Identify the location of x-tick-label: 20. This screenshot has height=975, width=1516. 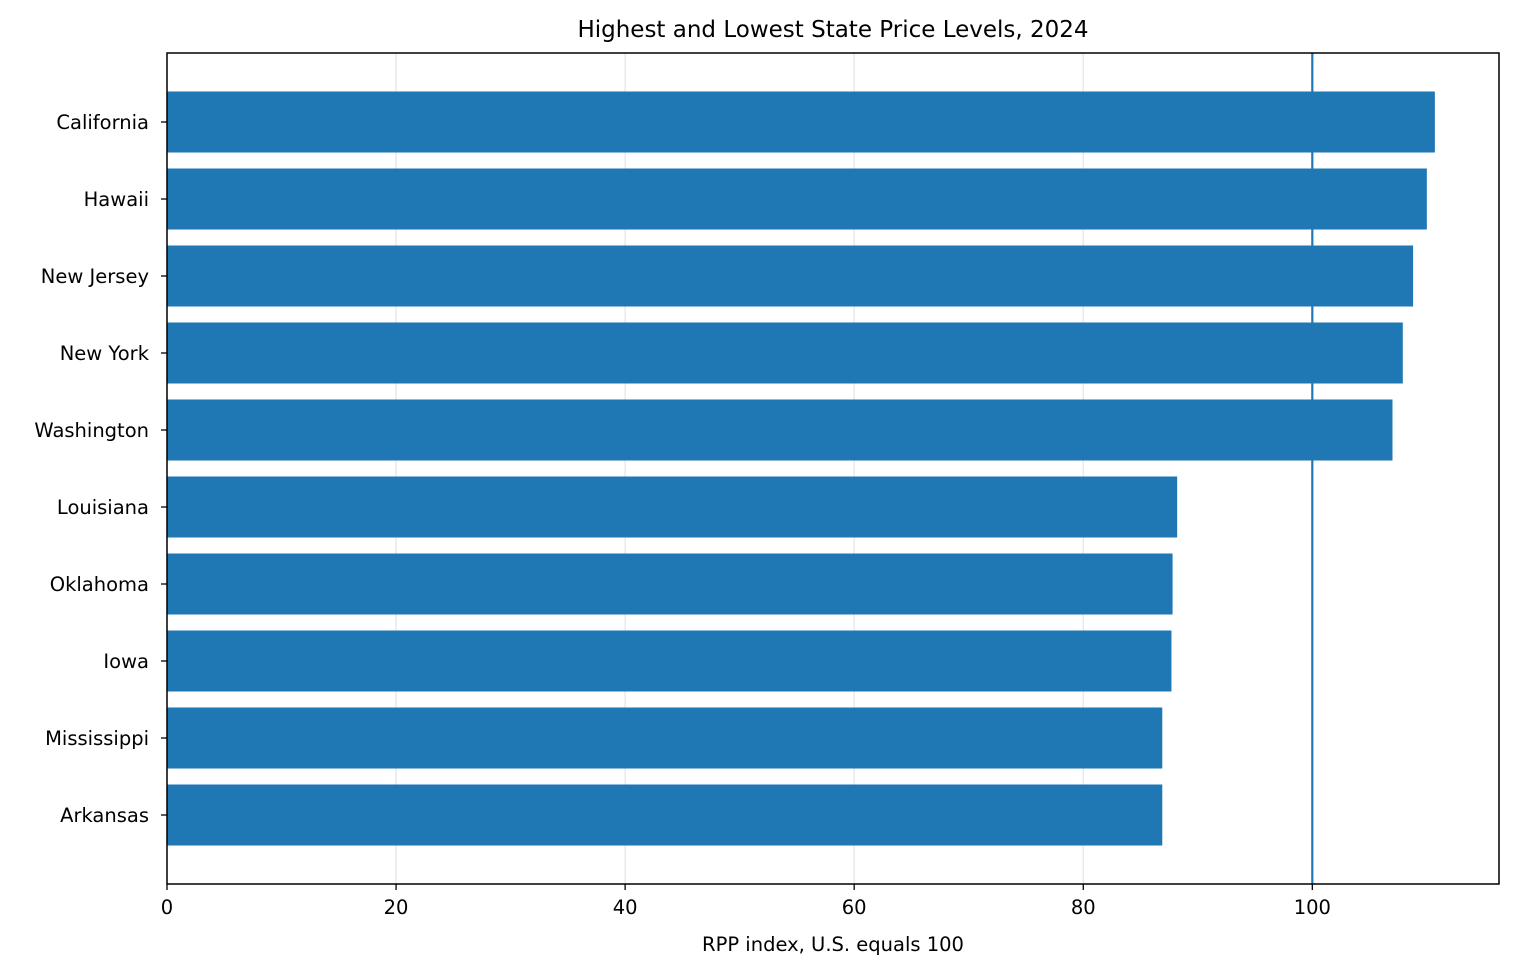
(396, 907).